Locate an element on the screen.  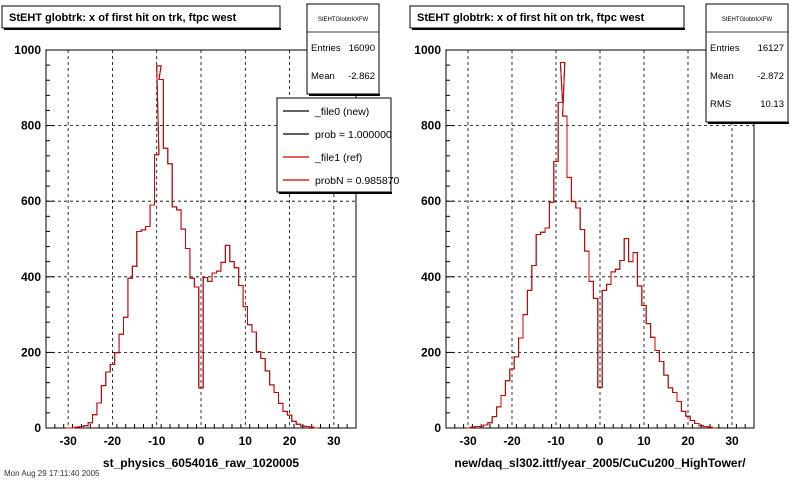
stats-box is located at coordinates (343, 49).